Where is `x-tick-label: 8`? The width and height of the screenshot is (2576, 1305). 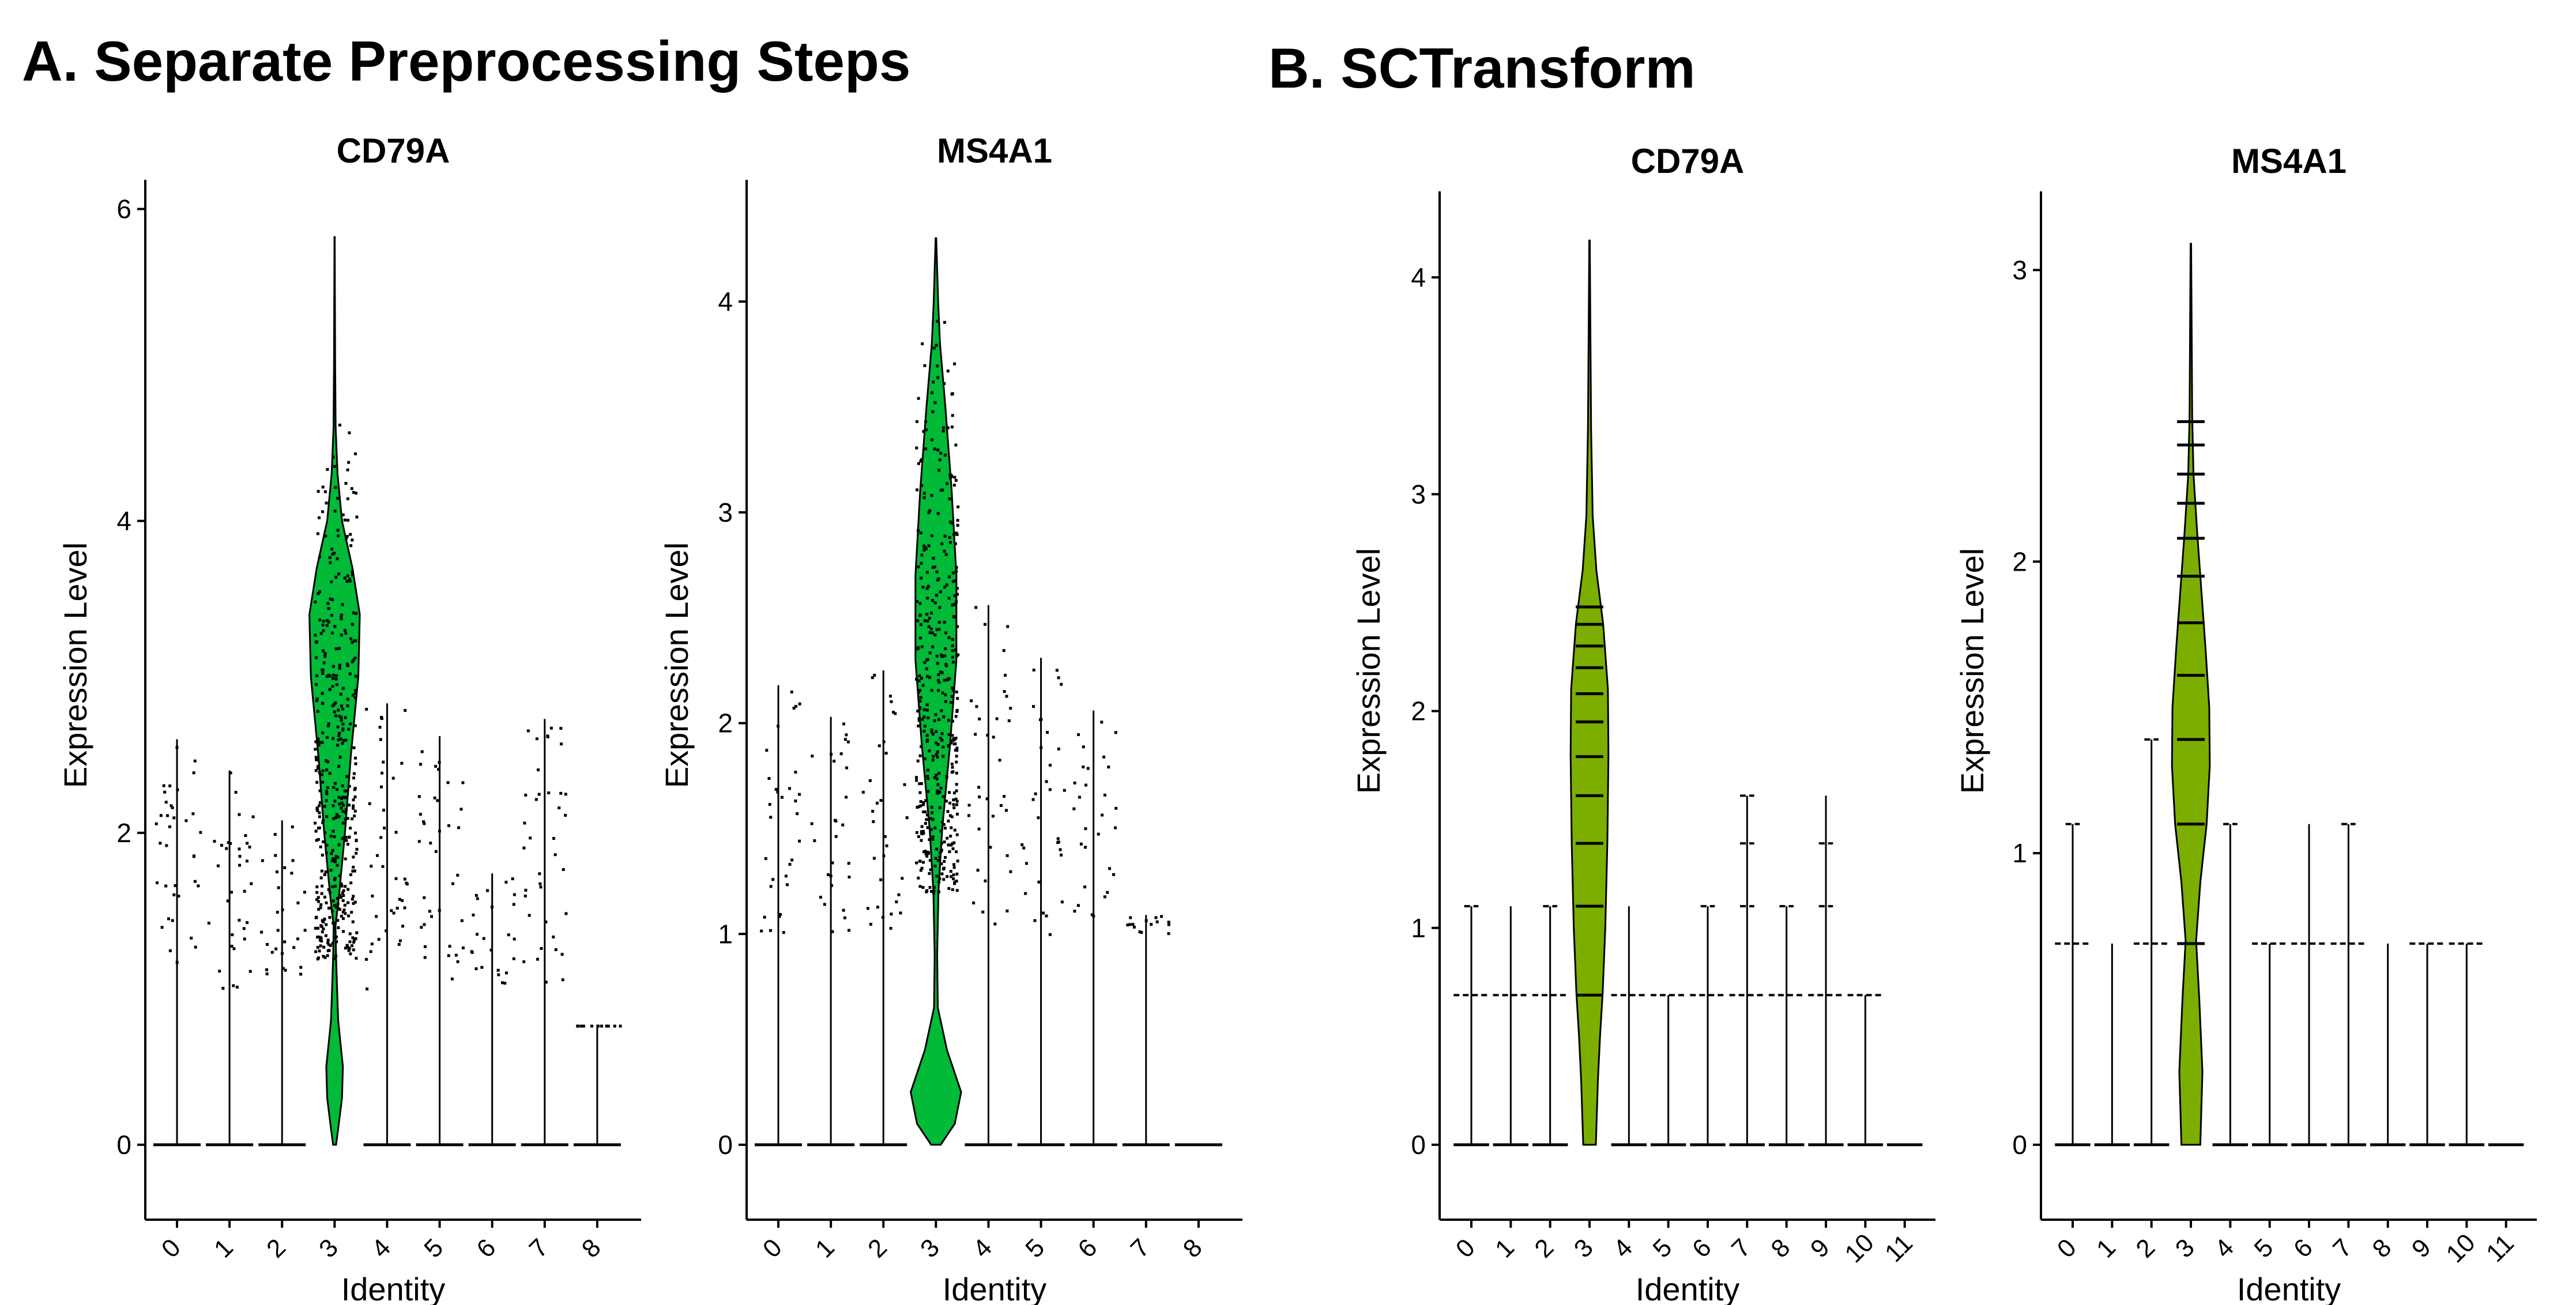 x-tick-label: 8 is located at coordinates (2382, 1248).